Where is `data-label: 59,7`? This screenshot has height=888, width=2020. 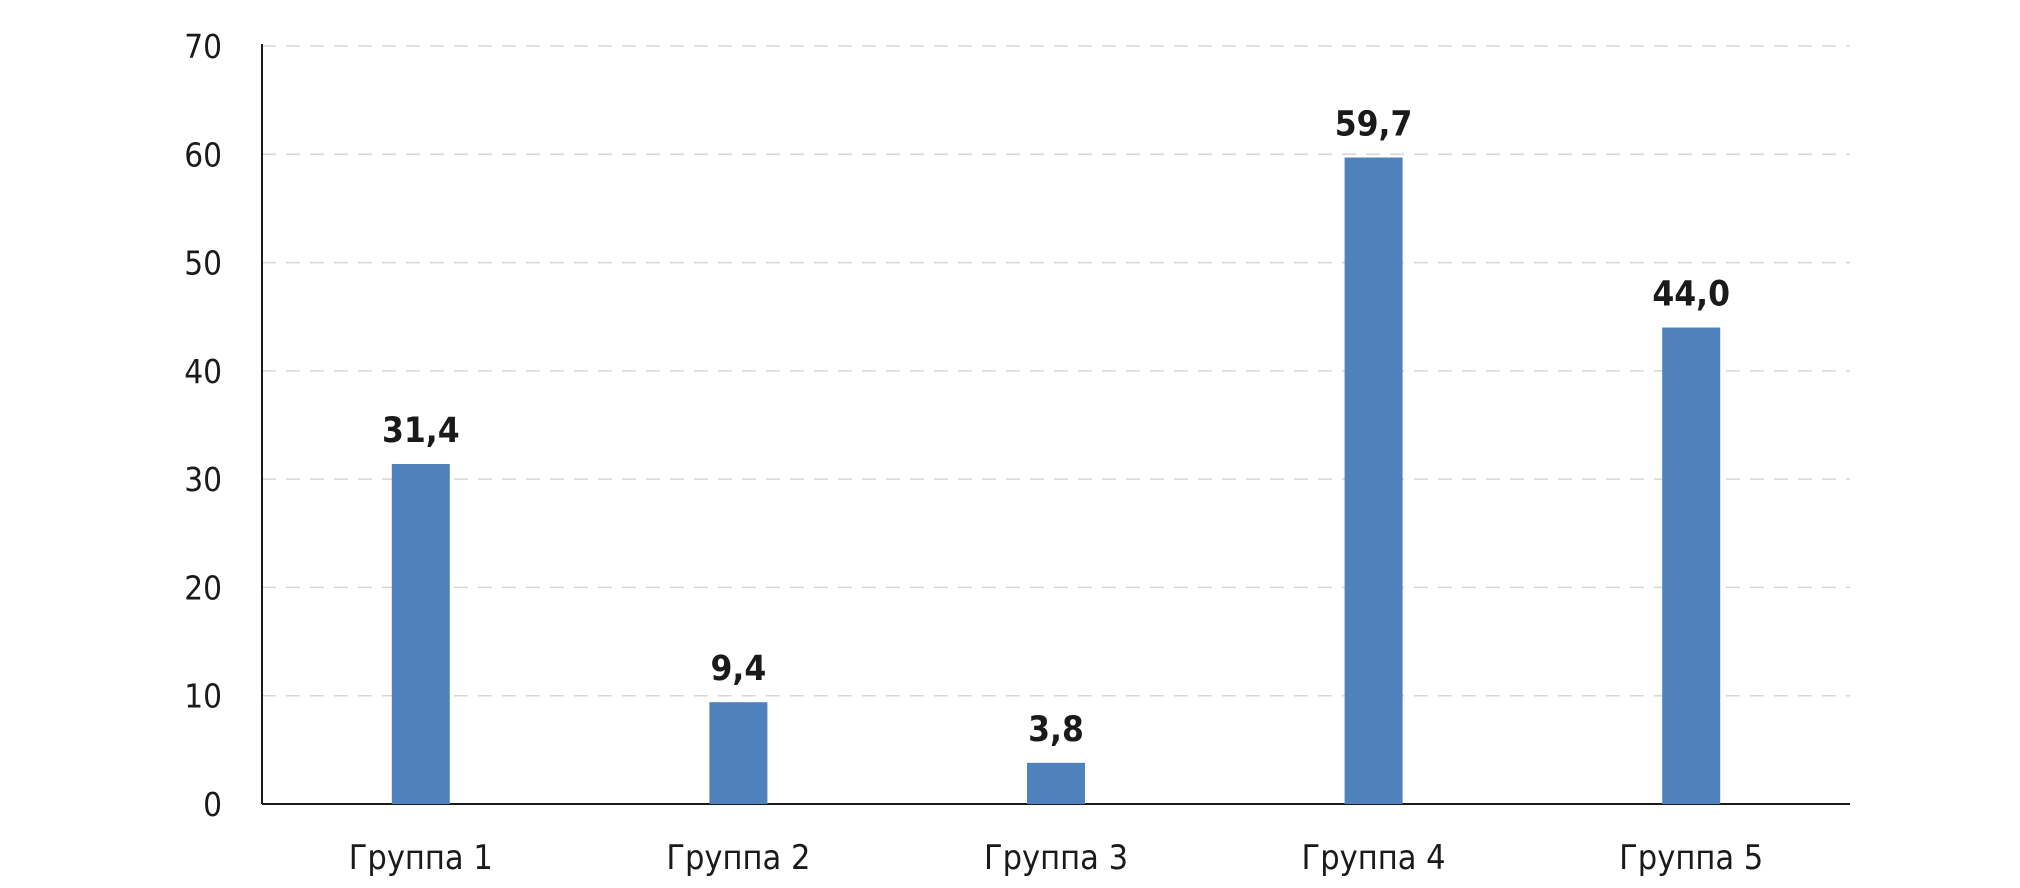
data-label: 59,7 is located at coordinates (1374, 125).